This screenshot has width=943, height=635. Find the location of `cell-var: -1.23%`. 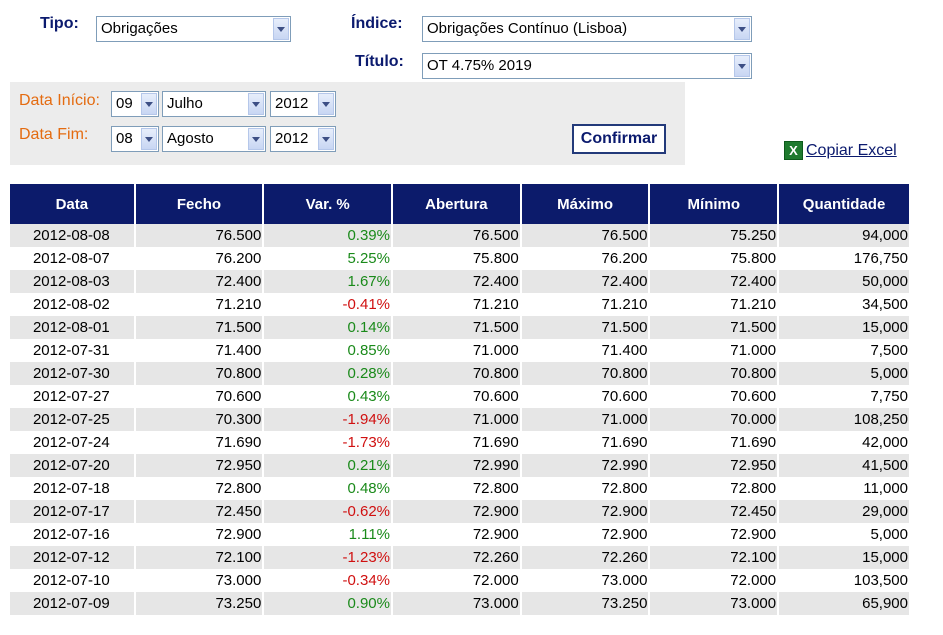

cell-var: -1.23% is located at coordinates (327, 557).